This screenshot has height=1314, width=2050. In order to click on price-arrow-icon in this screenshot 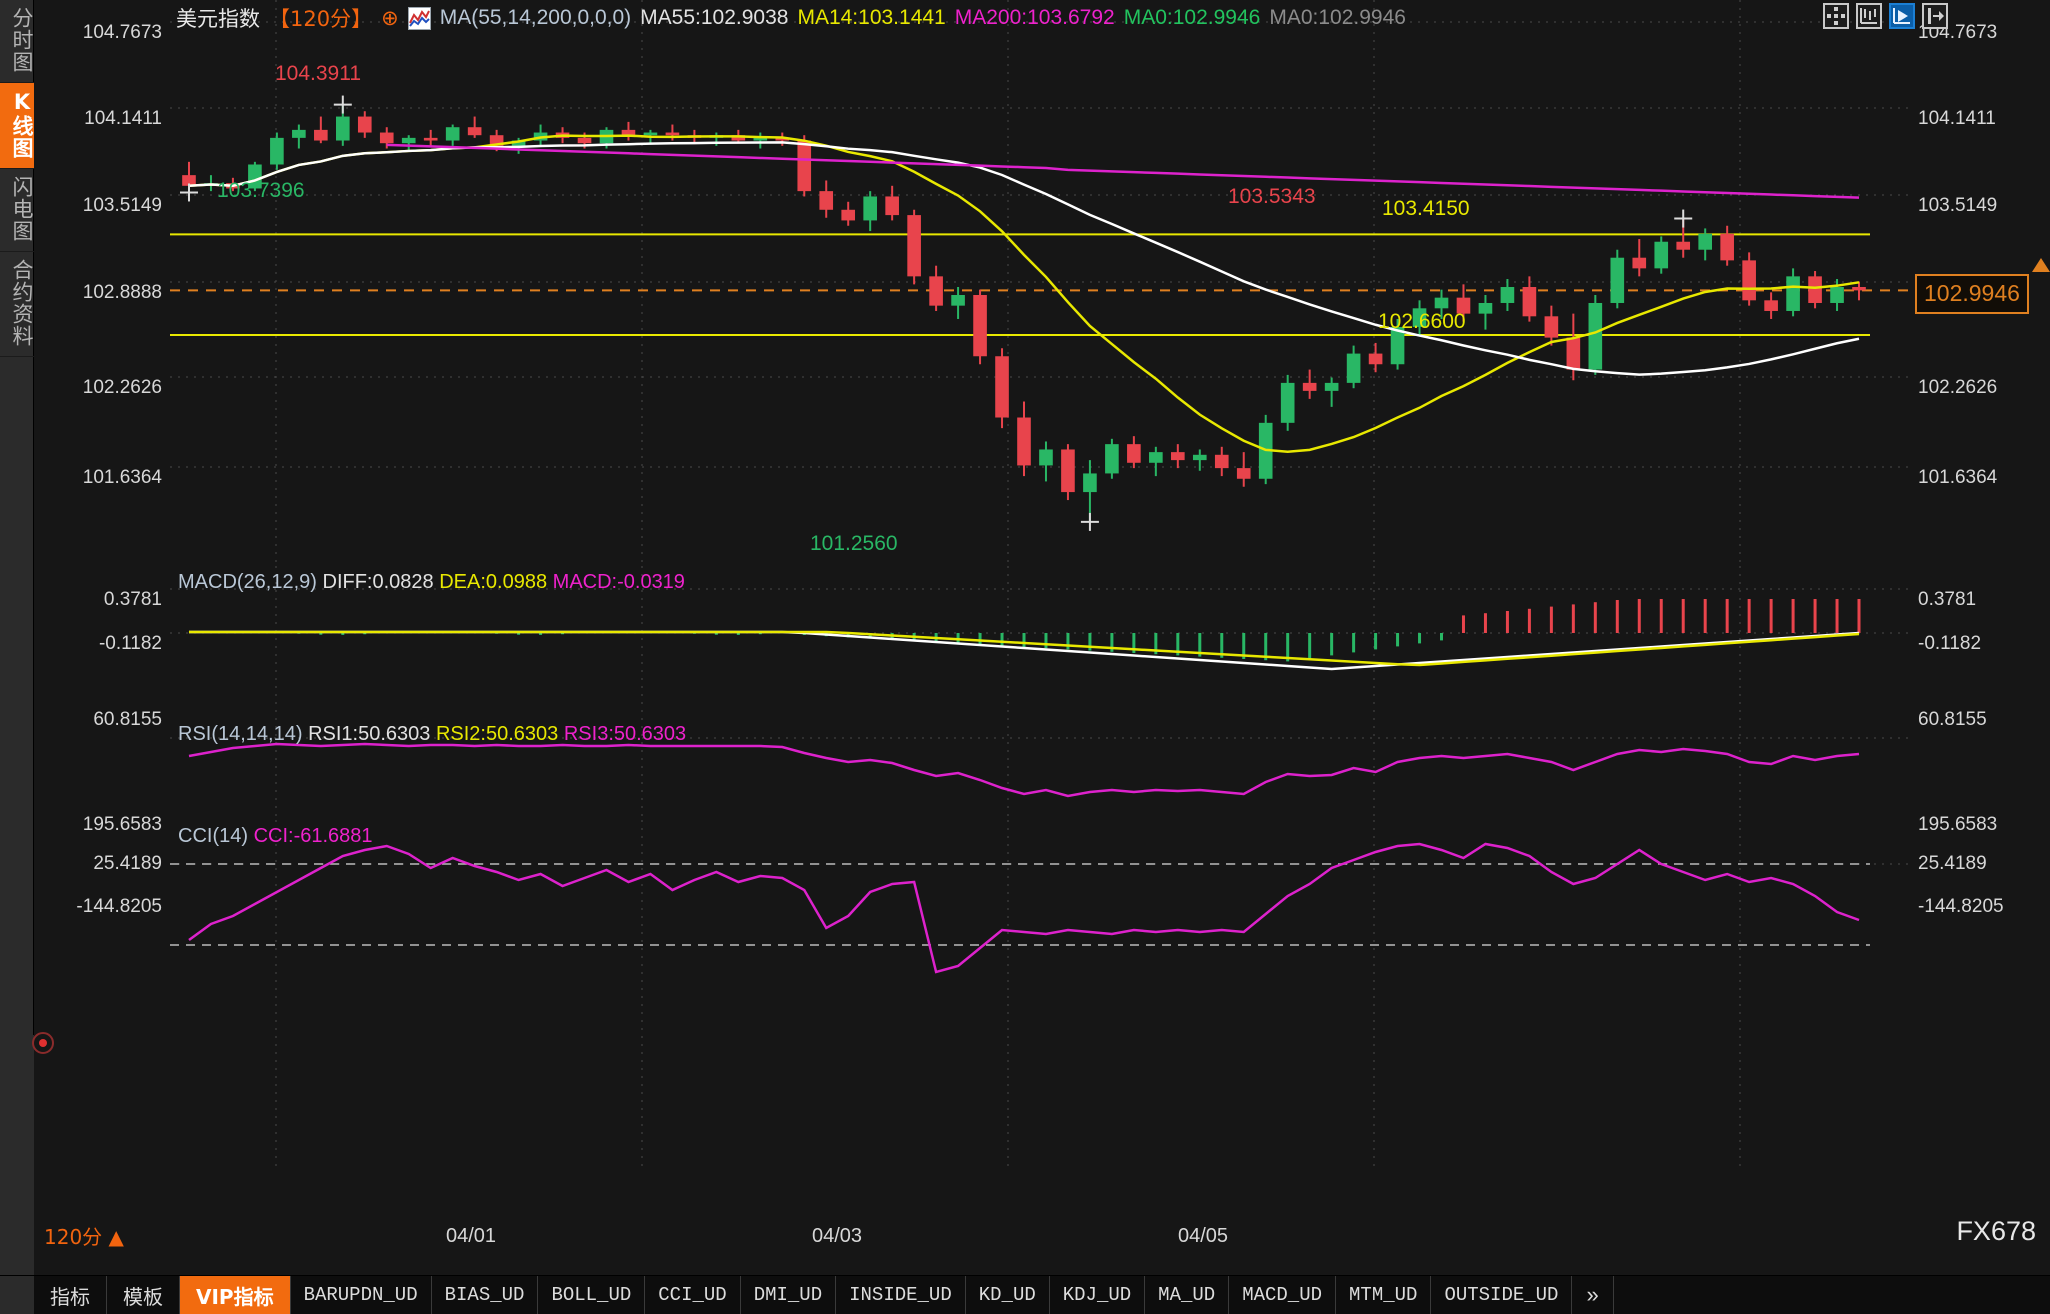, I will do `click(2041, 265)`.